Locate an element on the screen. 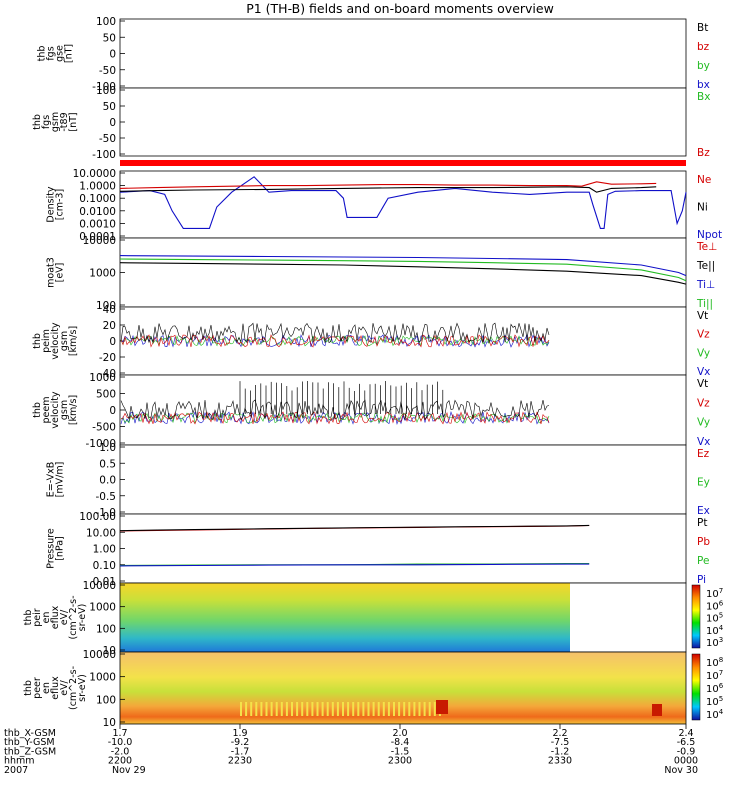  status-bar is located at coordinates (403, 163).